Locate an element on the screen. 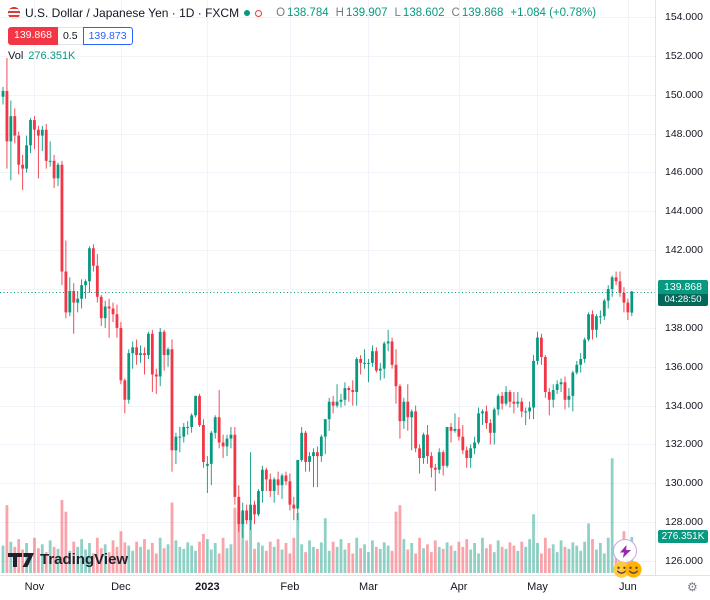 The image size is (710, 600). price-tick-label: 128.000 is located at coordinates (684, 522).